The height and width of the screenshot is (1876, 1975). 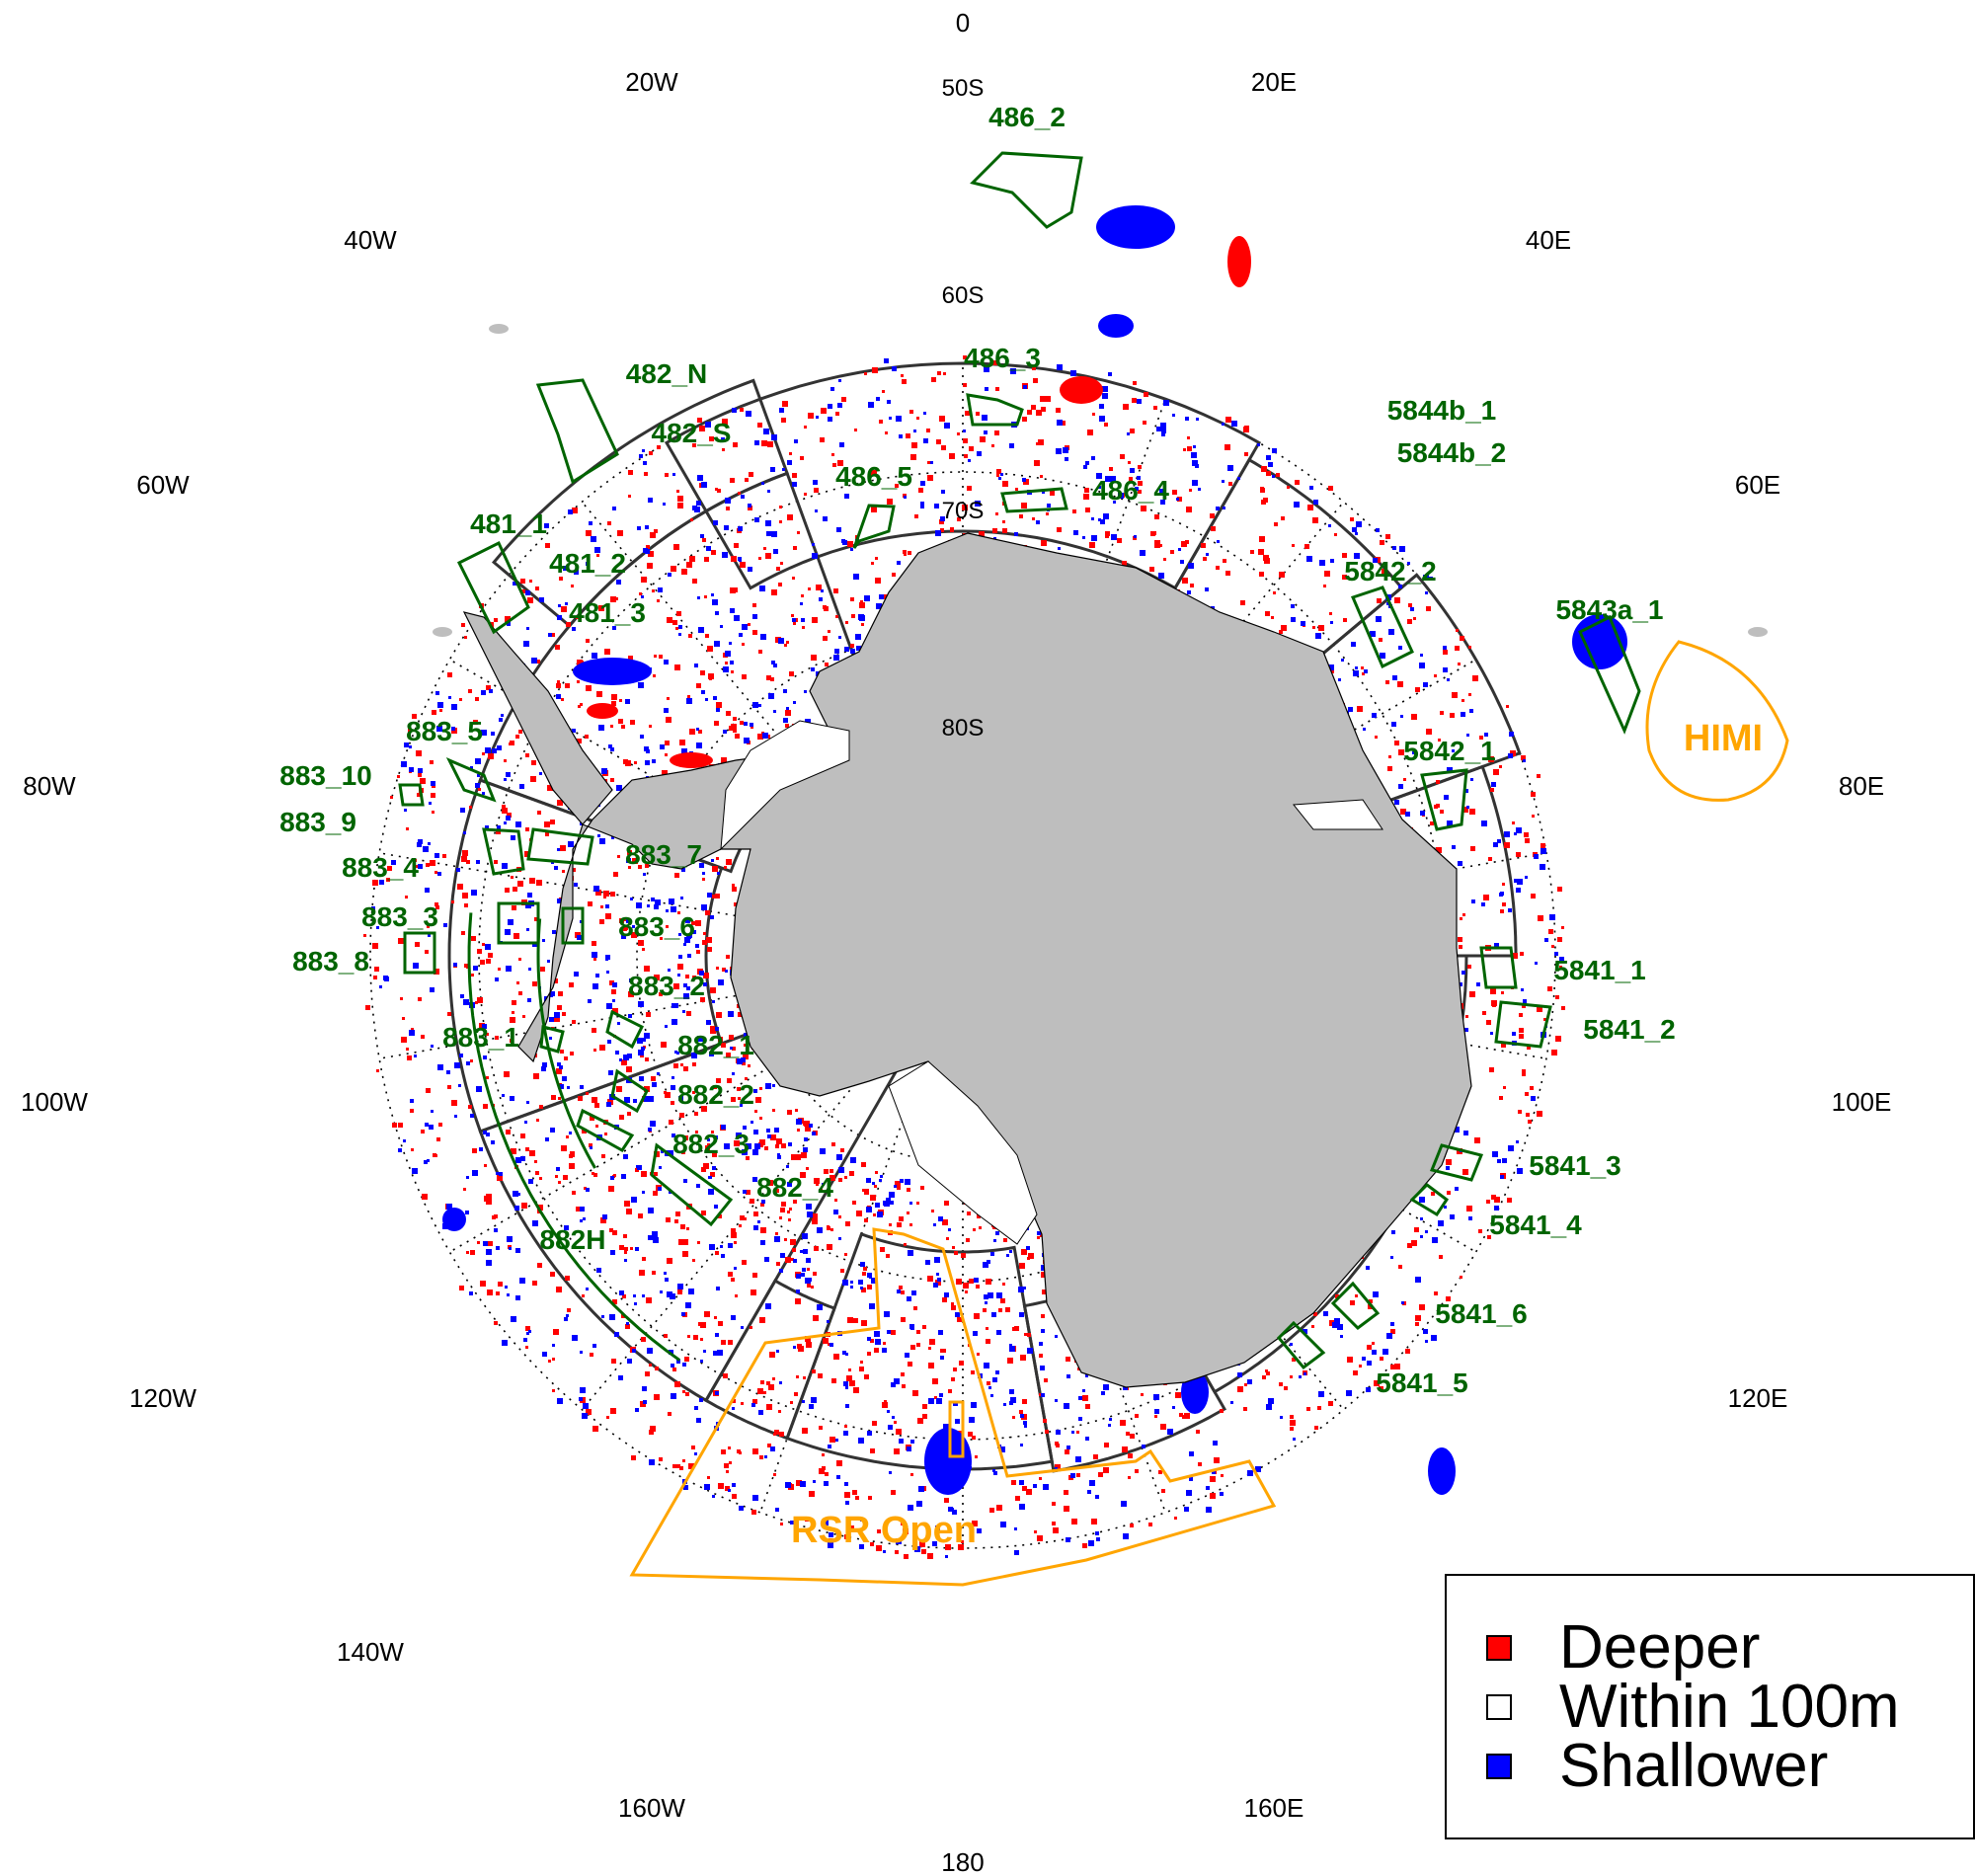 I want to click on area-label-himi: HIMI, so click(x=1724, y=738).